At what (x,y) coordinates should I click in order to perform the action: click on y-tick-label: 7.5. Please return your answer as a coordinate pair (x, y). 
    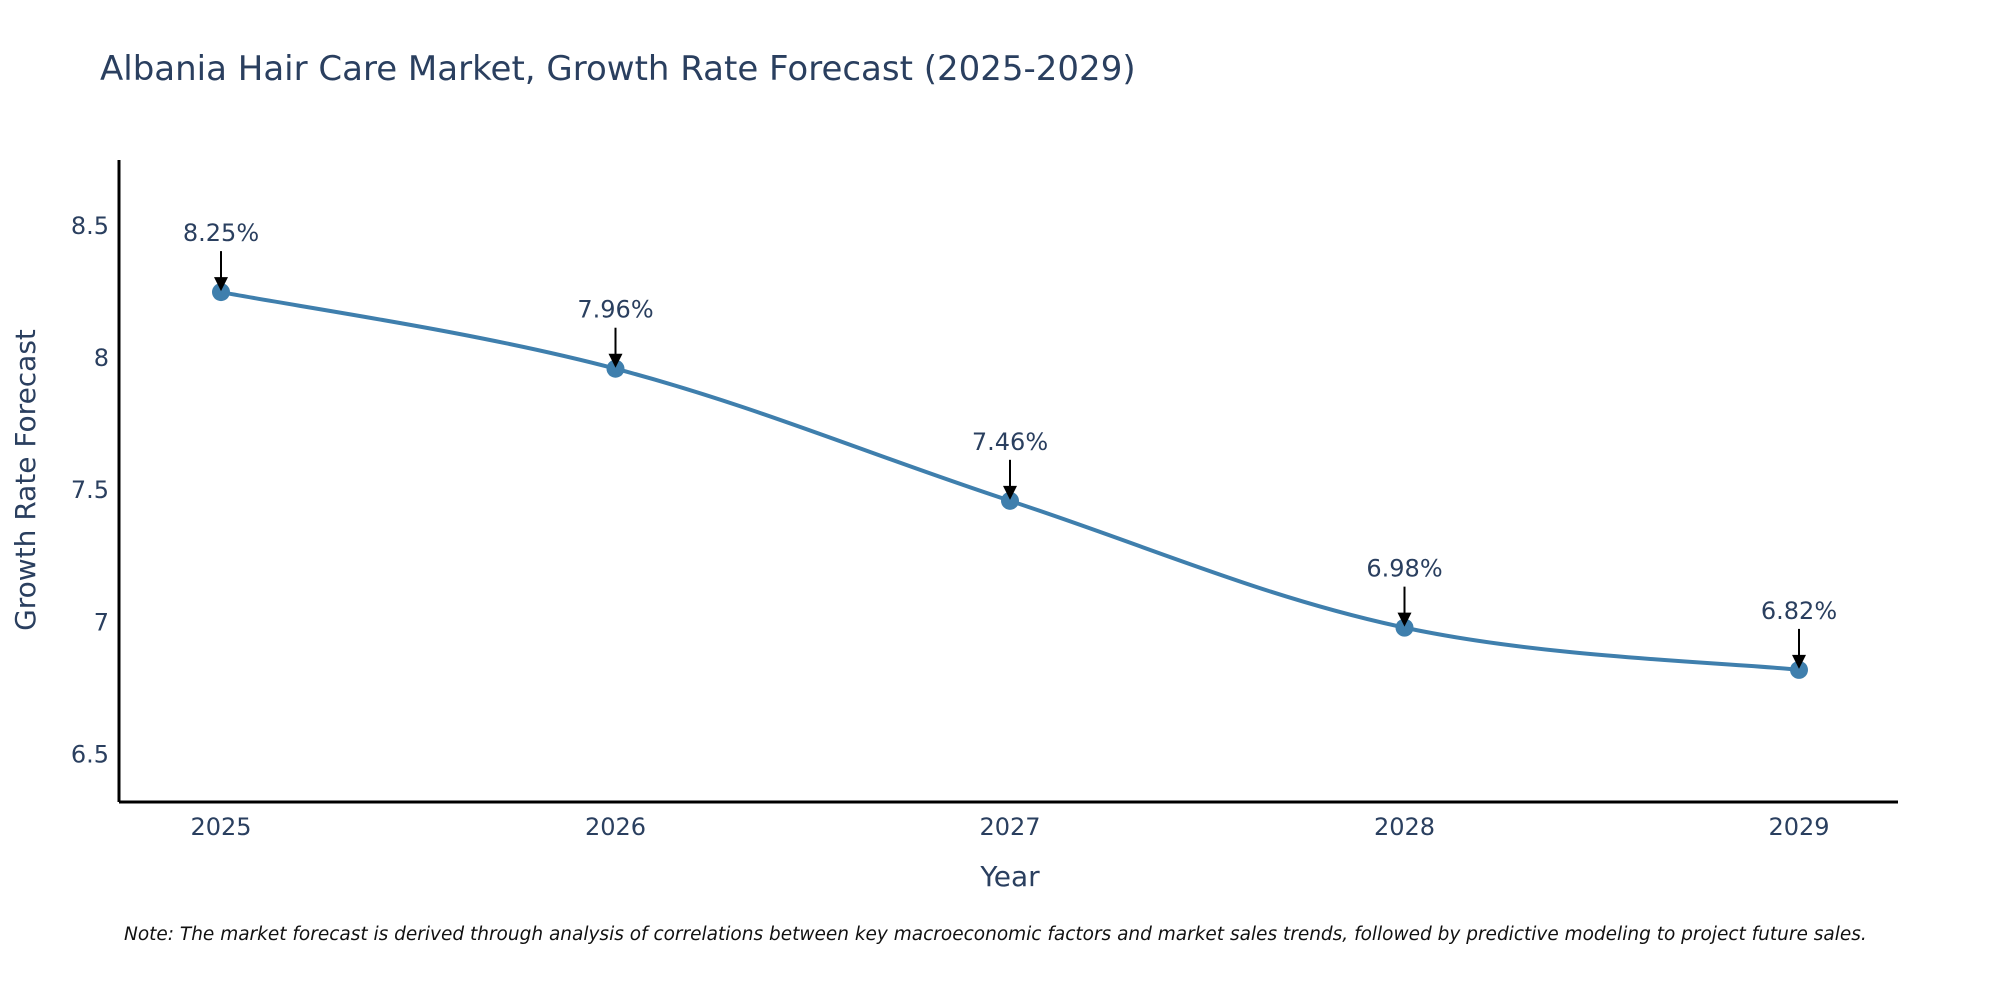
    Looking at the image, I should click on (90, 490).